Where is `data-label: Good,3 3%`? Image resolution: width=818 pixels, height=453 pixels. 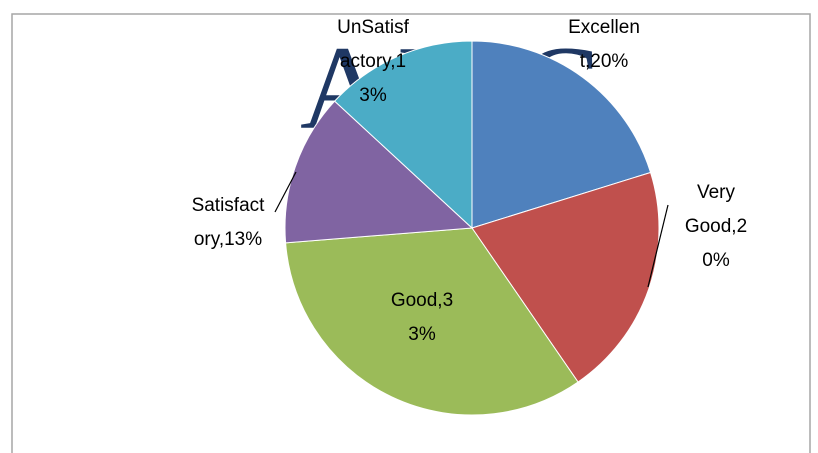 data-label: Good,3 3% is located at coordinates (422, 317).